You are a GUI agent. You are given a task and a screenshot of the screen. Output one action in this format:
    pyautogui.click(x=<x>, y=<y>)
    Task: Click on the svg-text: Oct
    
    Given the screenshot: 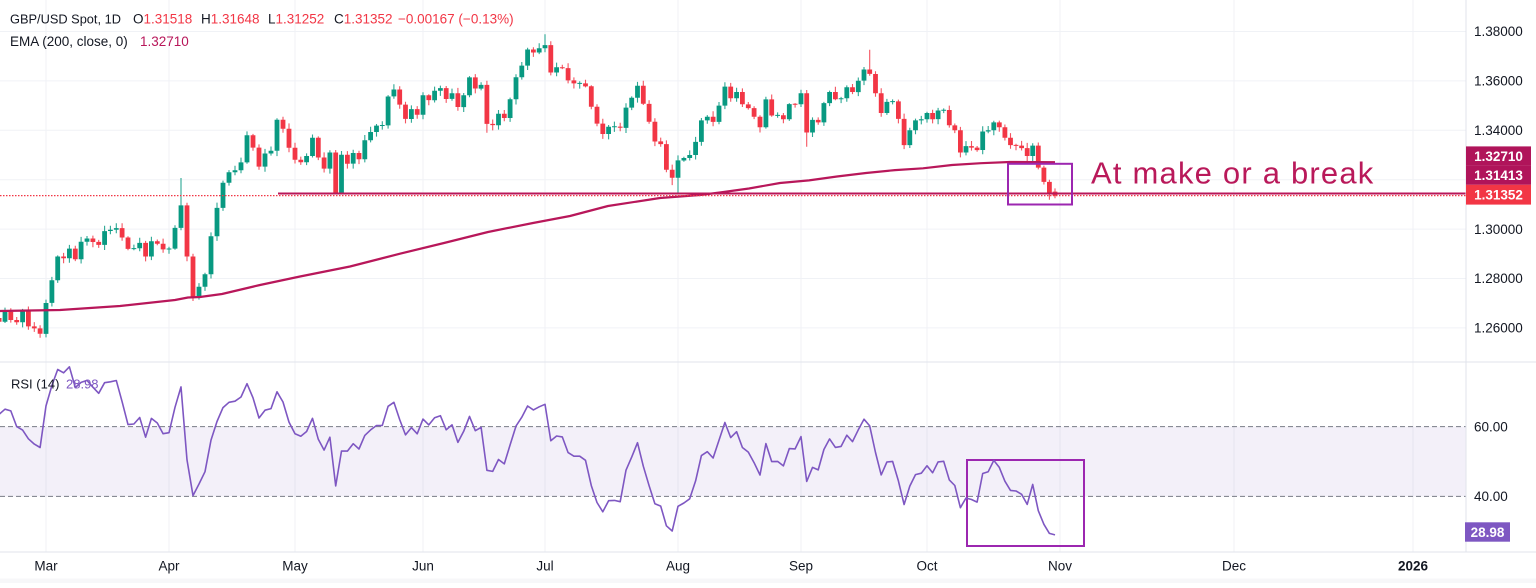 What is the action you would take?
    pyautogui.click(x=926, y=566)
    